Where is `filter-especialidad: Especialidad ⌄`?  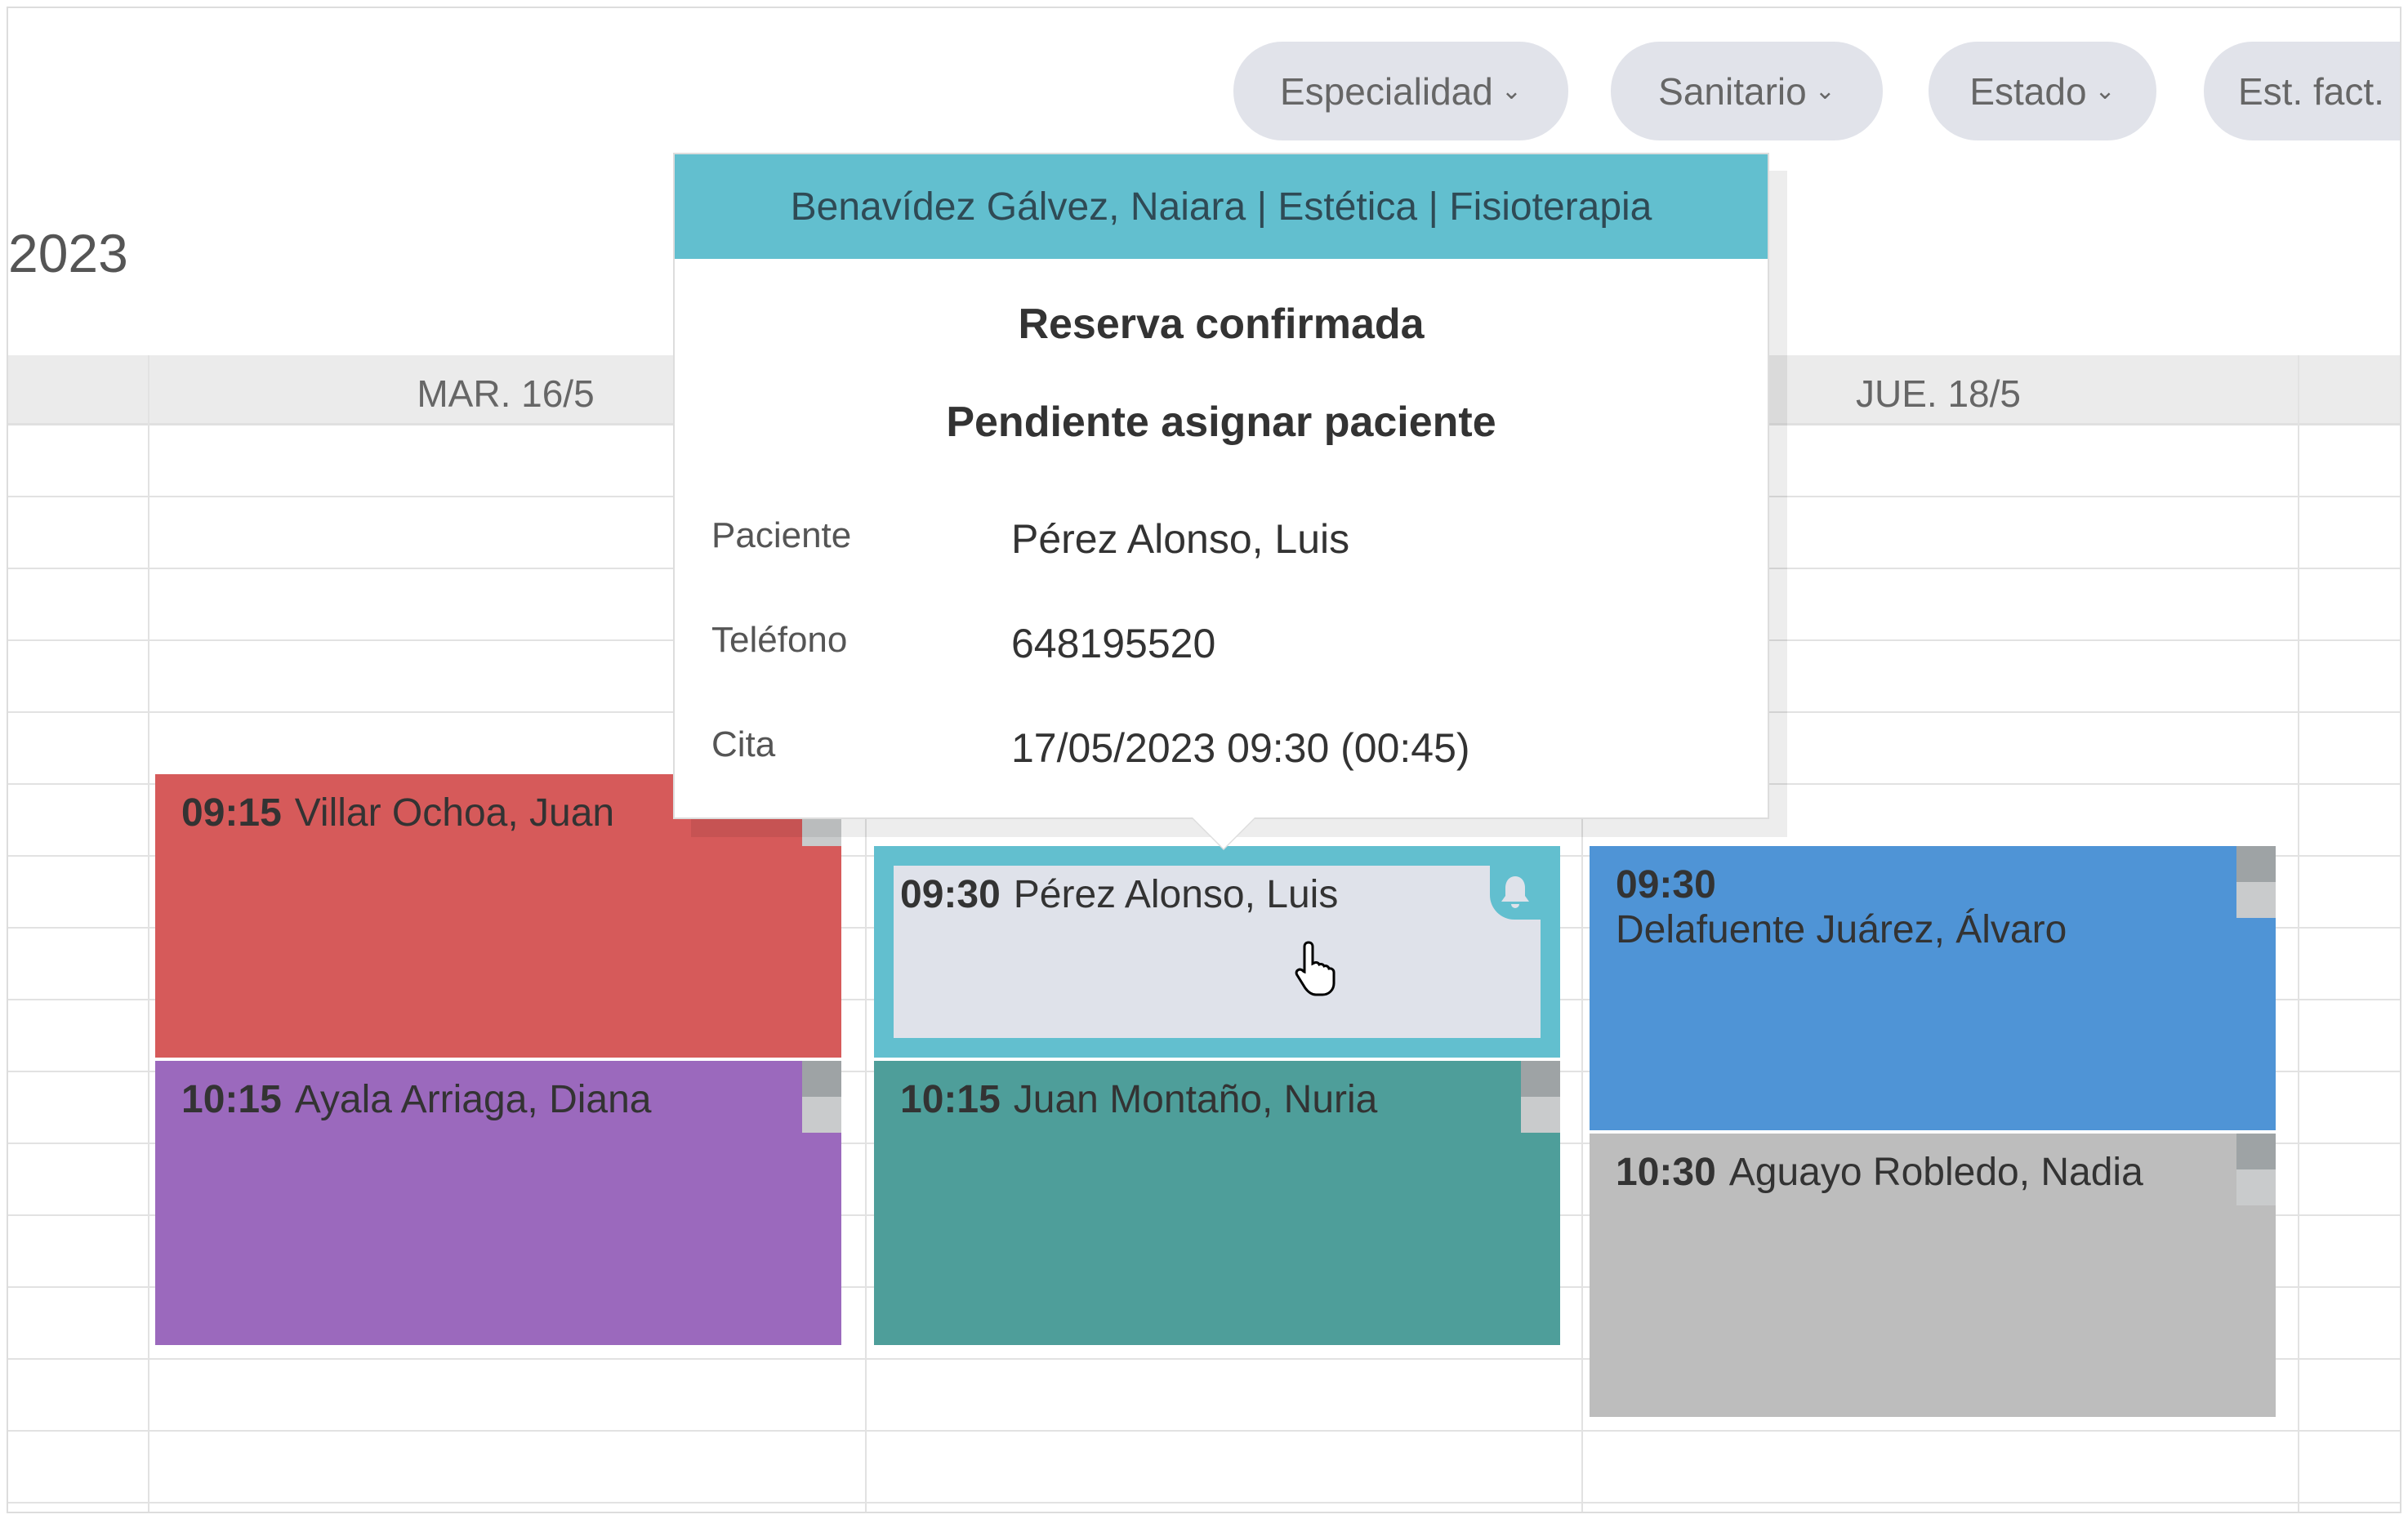
filter-especialidad: Especialidad ⌄ is located at coordinates (1400, 91).